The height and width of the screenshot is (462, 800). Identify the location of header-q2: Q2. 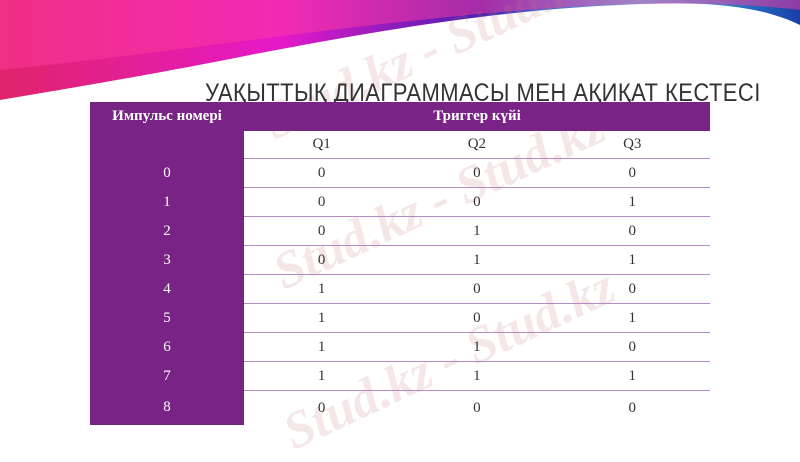
(477, 144).